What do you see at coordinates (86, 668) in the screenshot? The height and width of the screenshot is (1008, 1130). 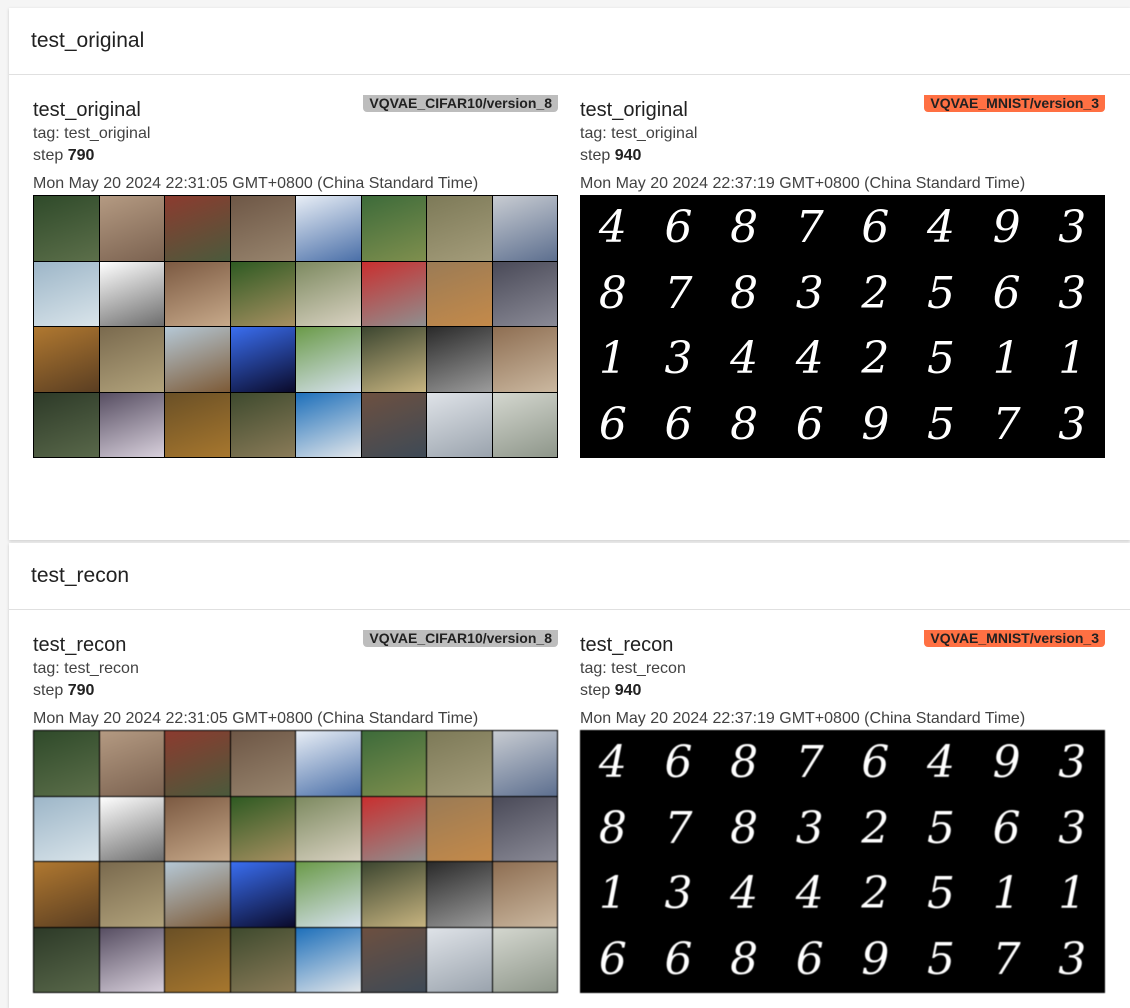 I see `card-tag: tag: test_recon` at bounding box center [86, 668].